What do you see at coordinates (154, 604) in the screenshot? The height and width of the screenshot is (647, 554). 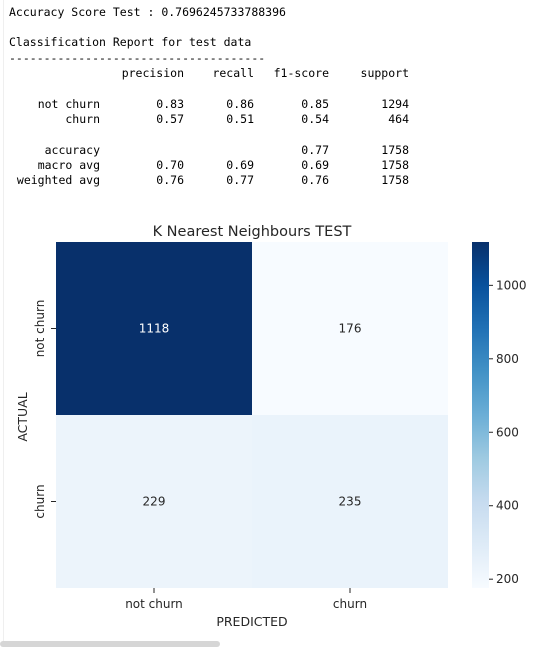 I see `x-tick-label: not churn` at bounding box center [154, 604].